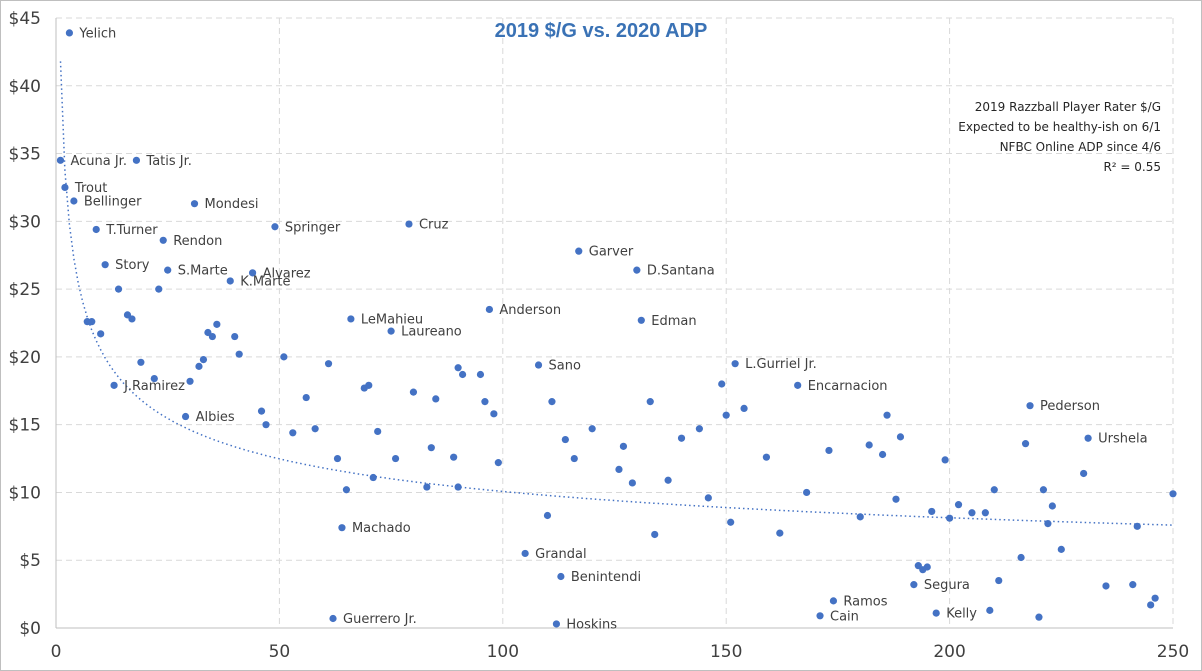 This screenshot has width=1202, height=671. I want to click on x-tick-label: 100, so click(503, 652).